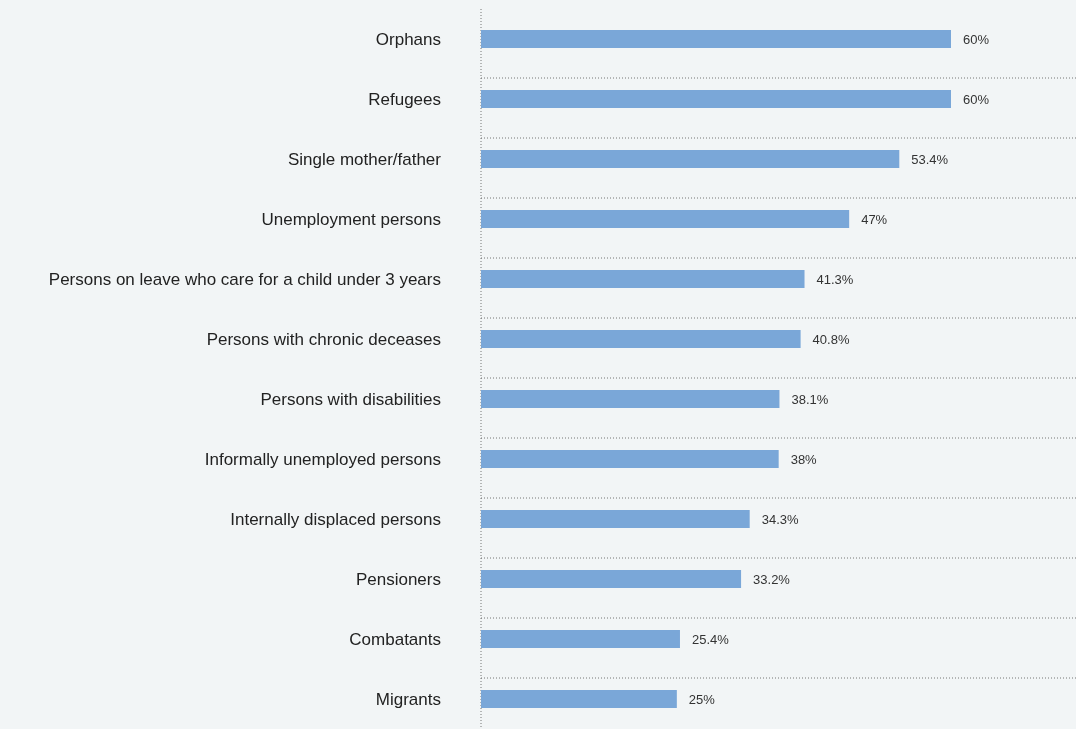  What do you see at coordinates (350, 399) in the screenshot?
I see `y-tick-label: Persons with disabilities` at bounding box center [350, 399].